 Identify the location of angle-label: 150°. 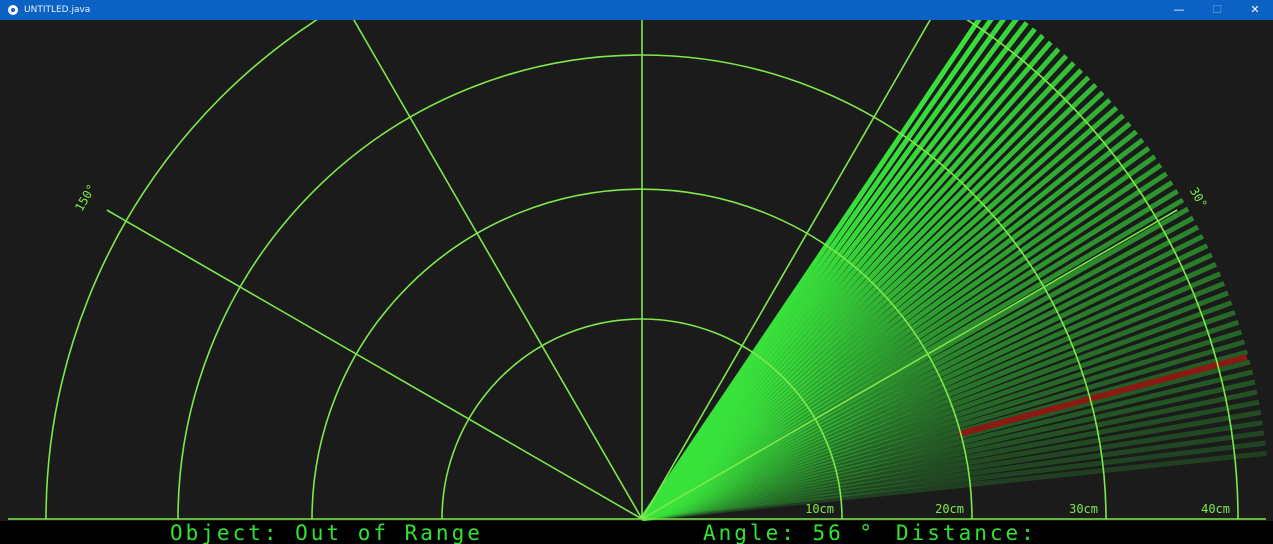
(85, 198).